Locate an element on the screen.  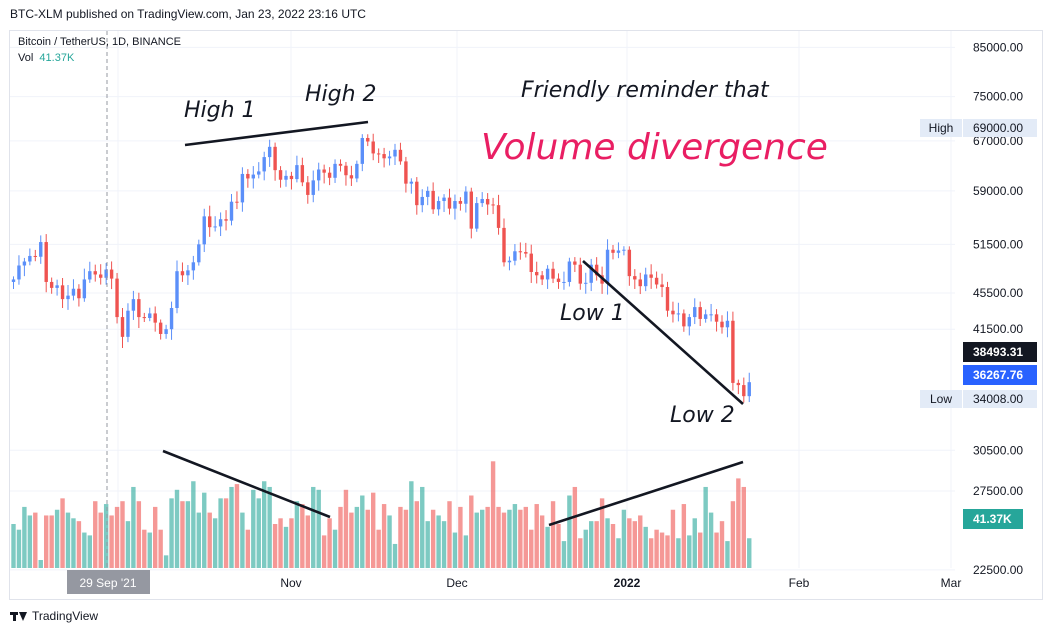
price-tick-label: 67000.00 is located at coordinates (998, 141).